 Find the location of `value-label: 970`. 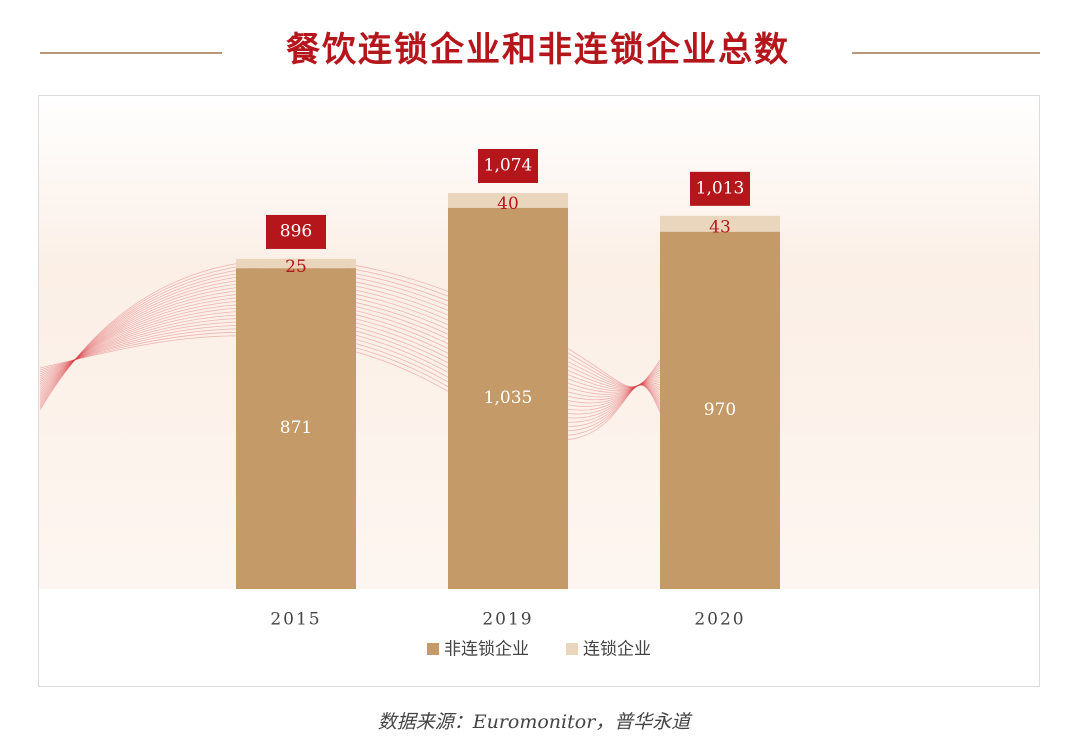

value-label: 970 is located at coordinates (720, 410).